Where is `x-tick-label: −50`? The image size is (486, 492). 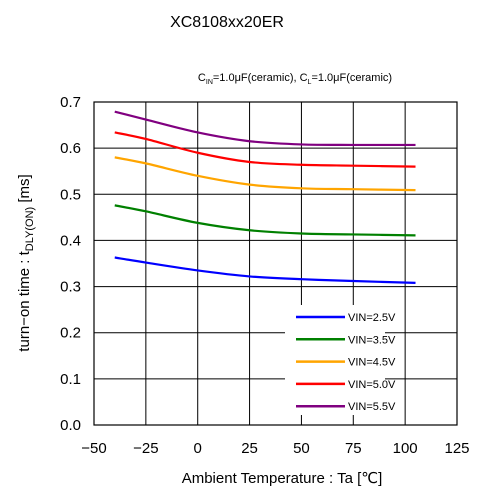 x-tick-label: −50 is located at coordinates (93, 448).